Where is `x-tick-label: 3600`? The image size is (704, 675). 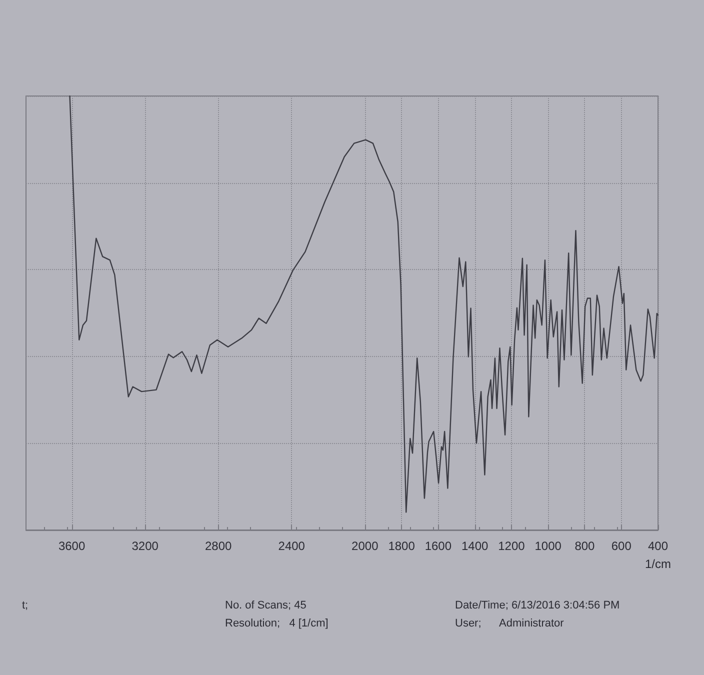 x-tick-label: 3600 is located at coordinates (72, 546).